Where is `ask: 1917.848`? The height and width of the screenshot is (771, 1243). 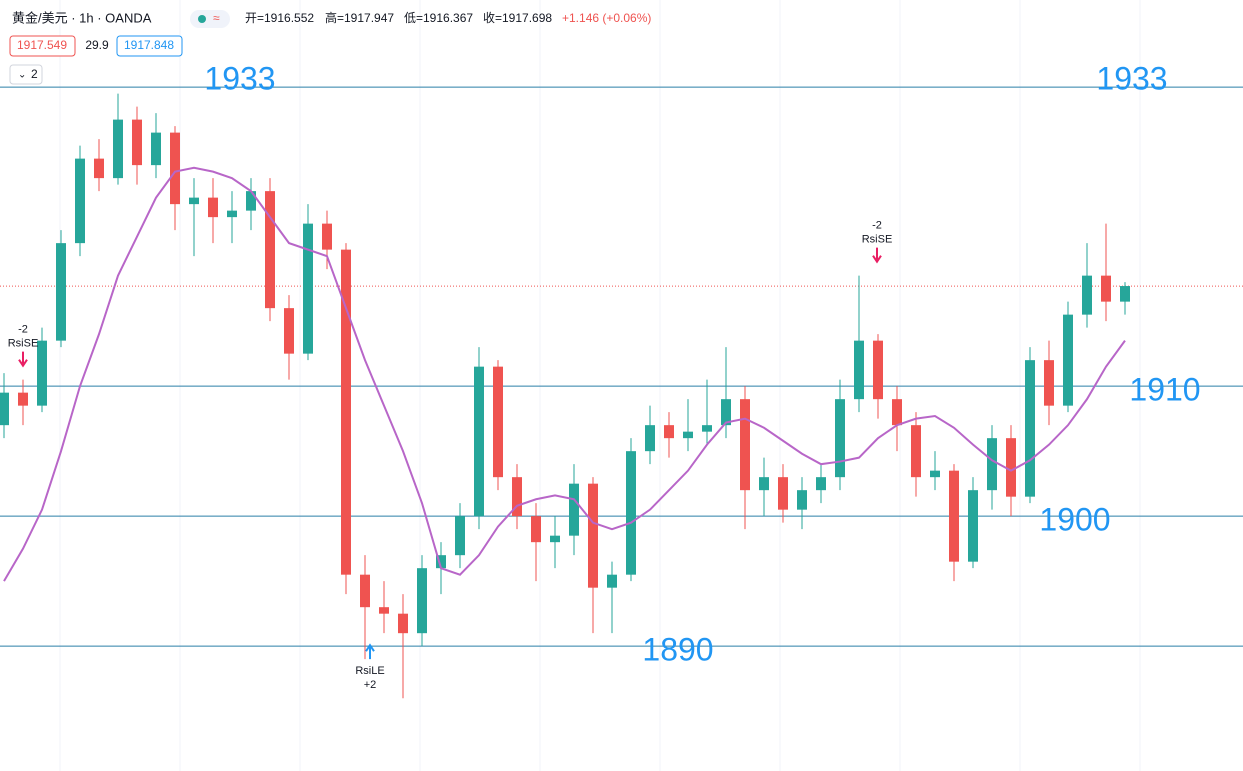
ask: 1917.848 is located at coordinates (149, 45).